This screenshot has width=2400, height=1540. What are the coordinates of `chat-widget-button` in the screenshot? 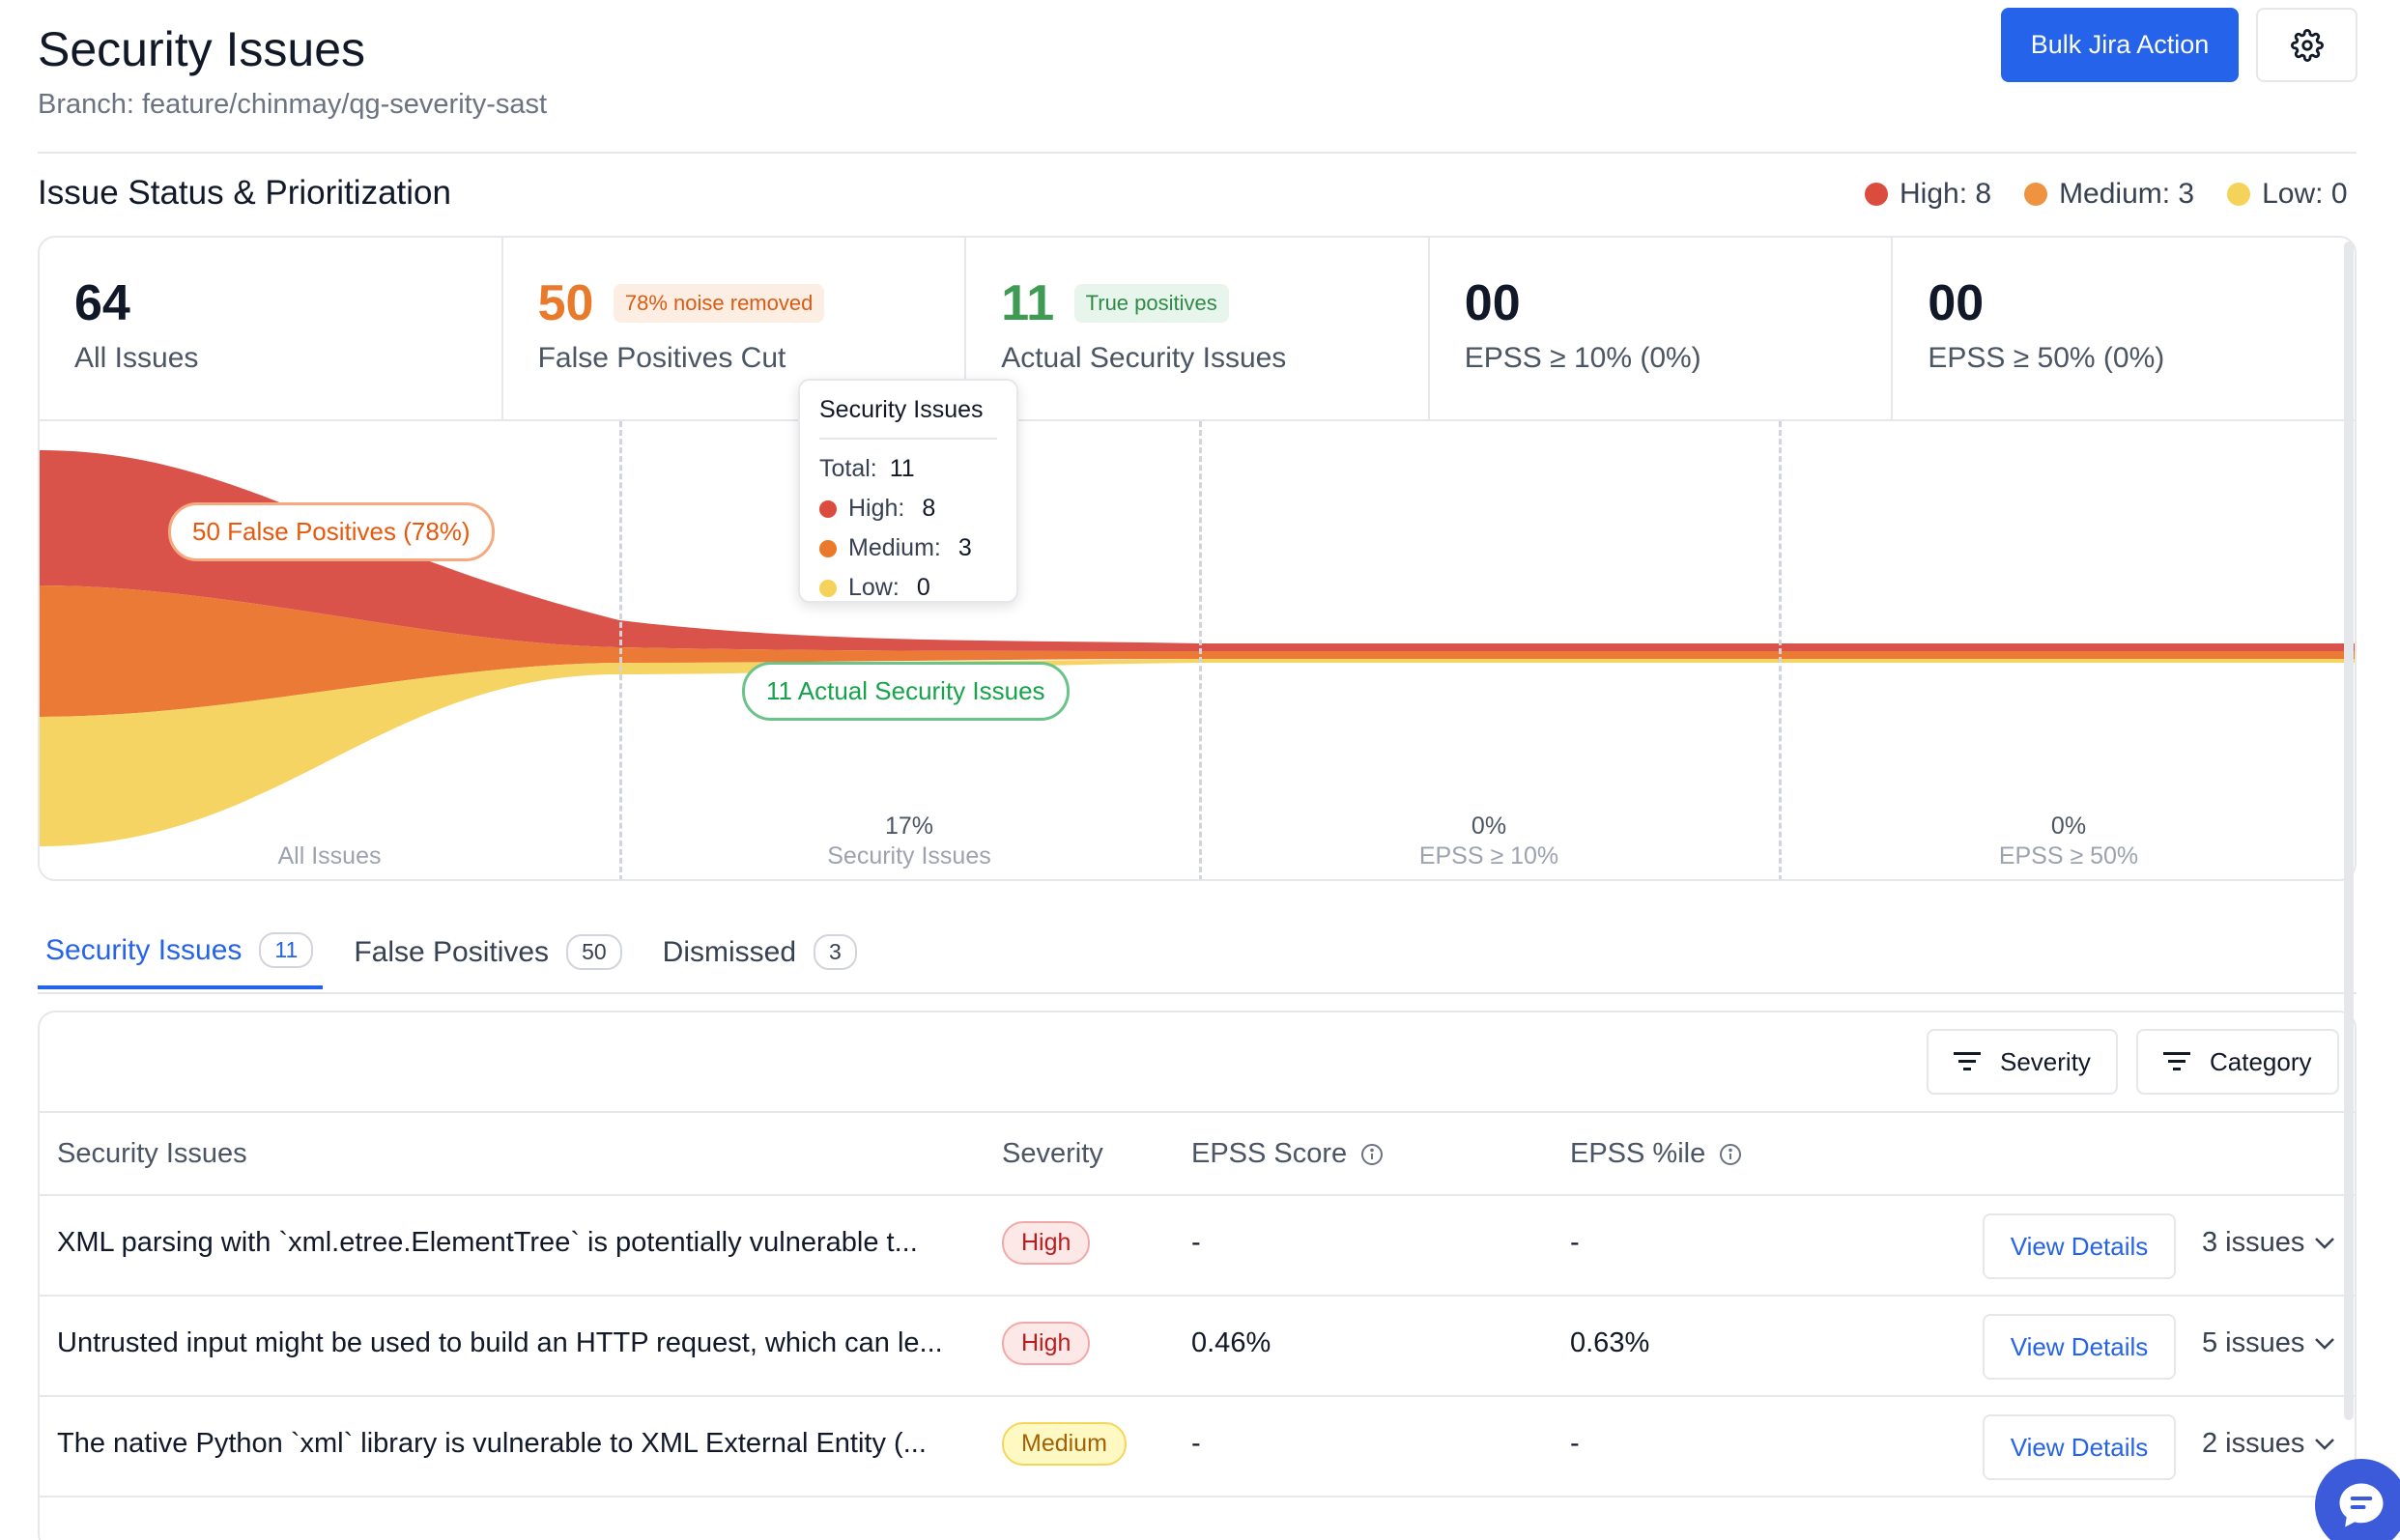 It's located at (2357, 1499).